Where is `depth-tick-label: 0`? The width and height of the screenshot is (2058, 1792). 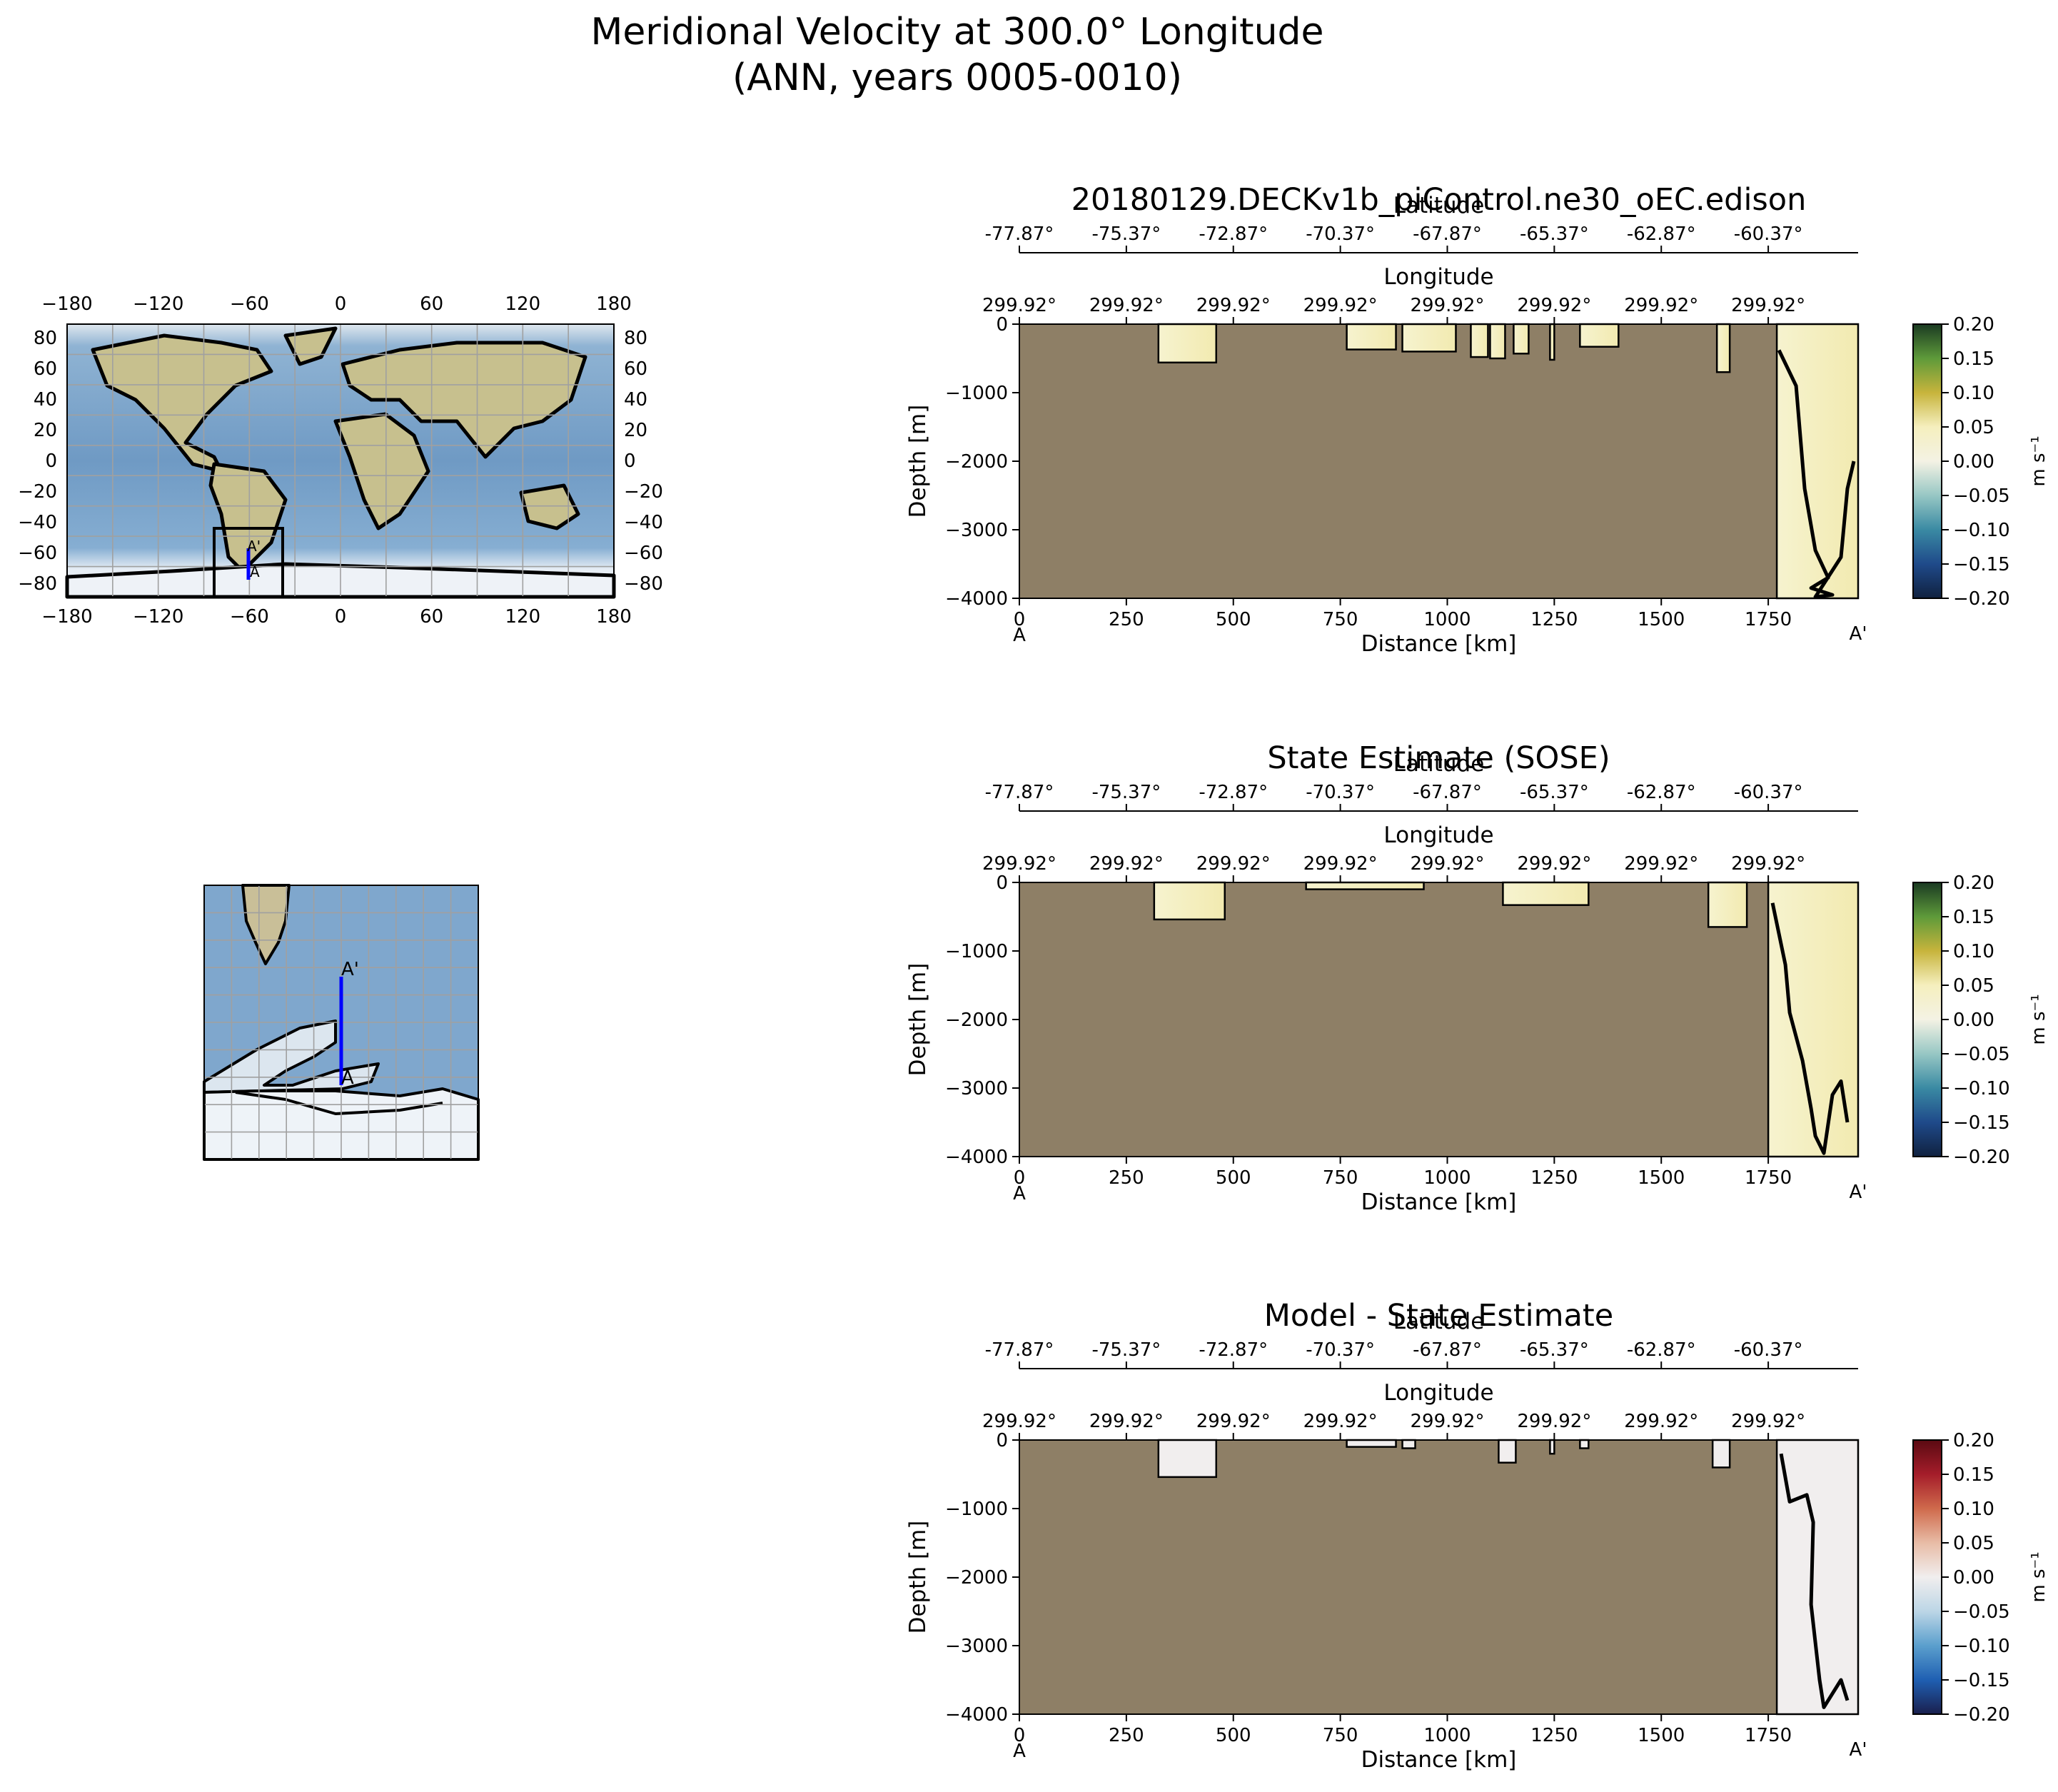 depth-tick-label: 0 is located at coordinates (1002, 883).